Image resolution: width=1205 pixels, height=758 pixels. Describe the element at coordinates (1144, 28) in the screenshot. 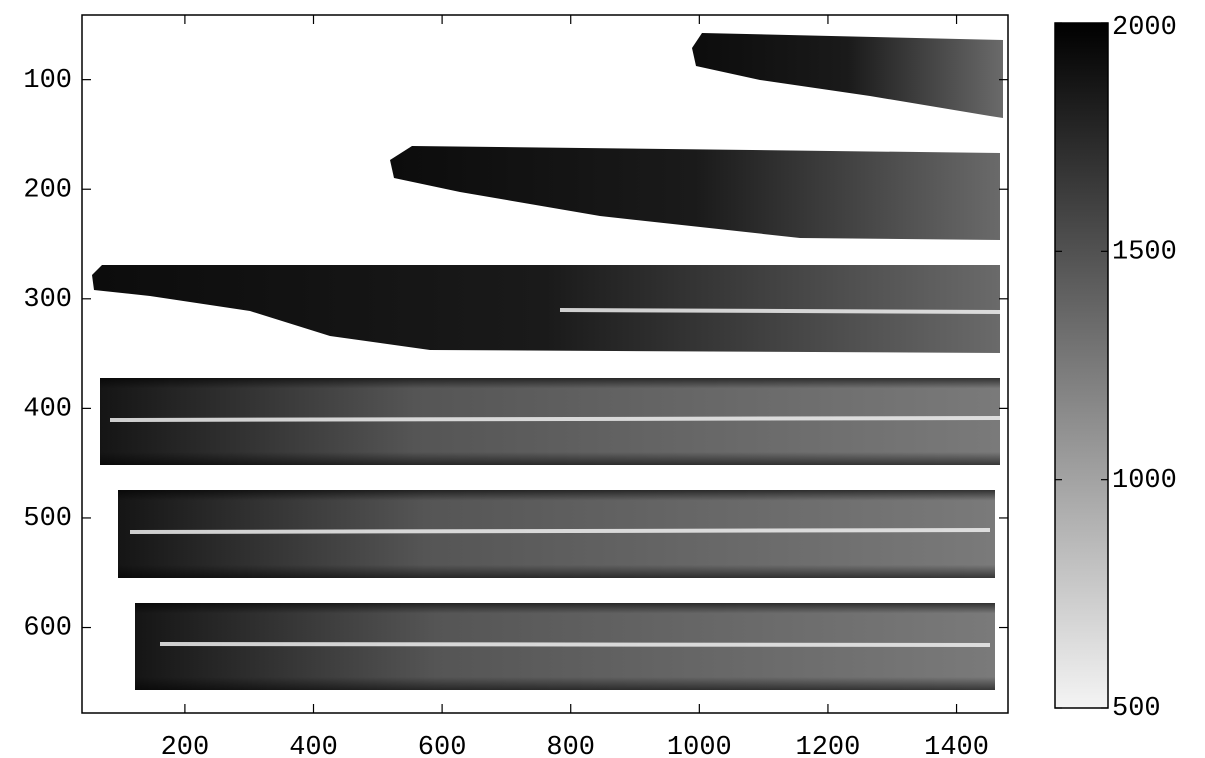

I see `colorbar-tick-label: 2000` at that location.